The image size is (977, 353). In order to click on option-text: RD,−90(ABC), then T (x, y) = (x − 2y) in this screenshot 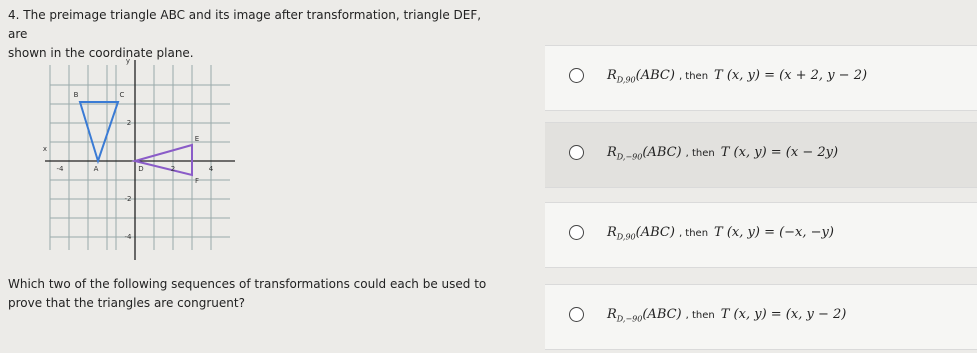, I will do `click(722, 153)`.